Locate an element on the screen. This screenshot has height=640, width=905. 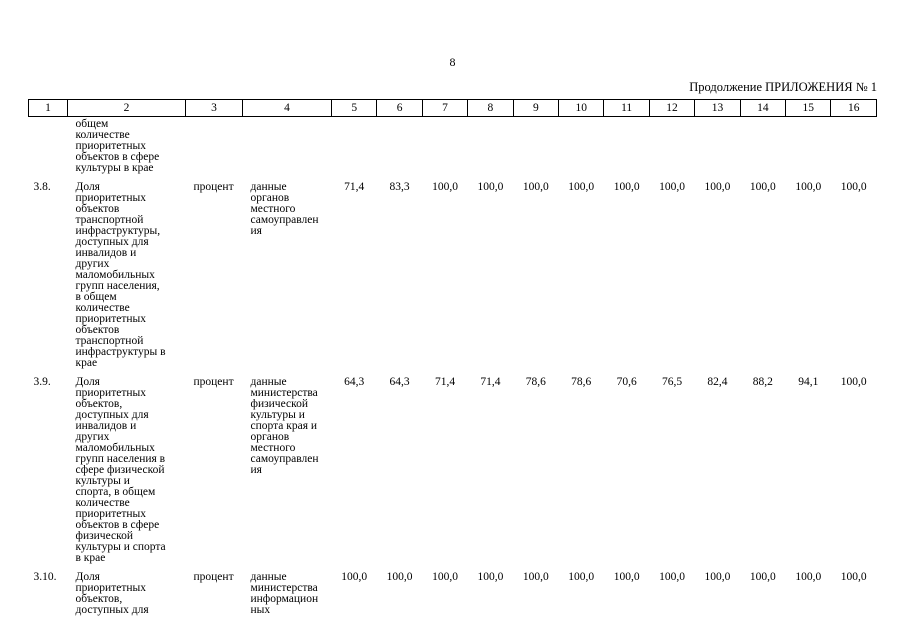
column-header: 6 is located at coordinates (399, 108).